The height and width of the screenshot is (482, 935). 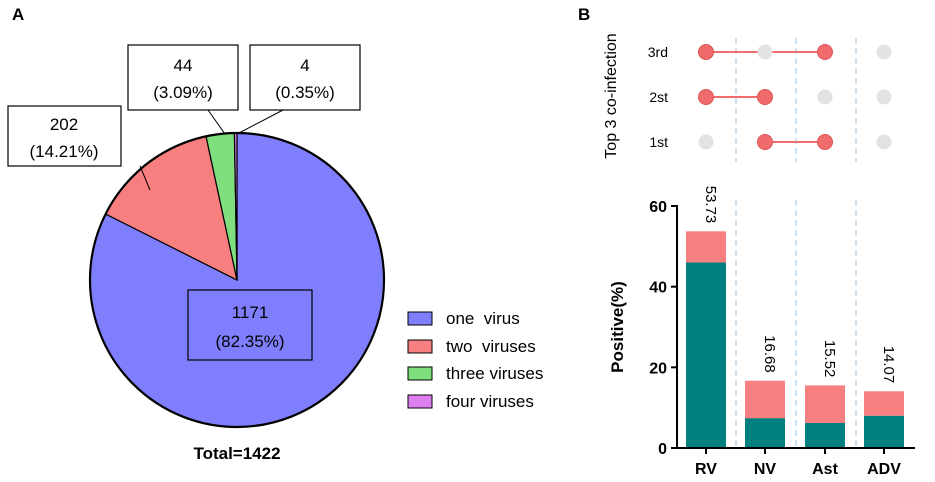 What do you see at coordinates (183, 77) in the screenshot?
I see `callout-box-three` at bounding box center [183, 77].